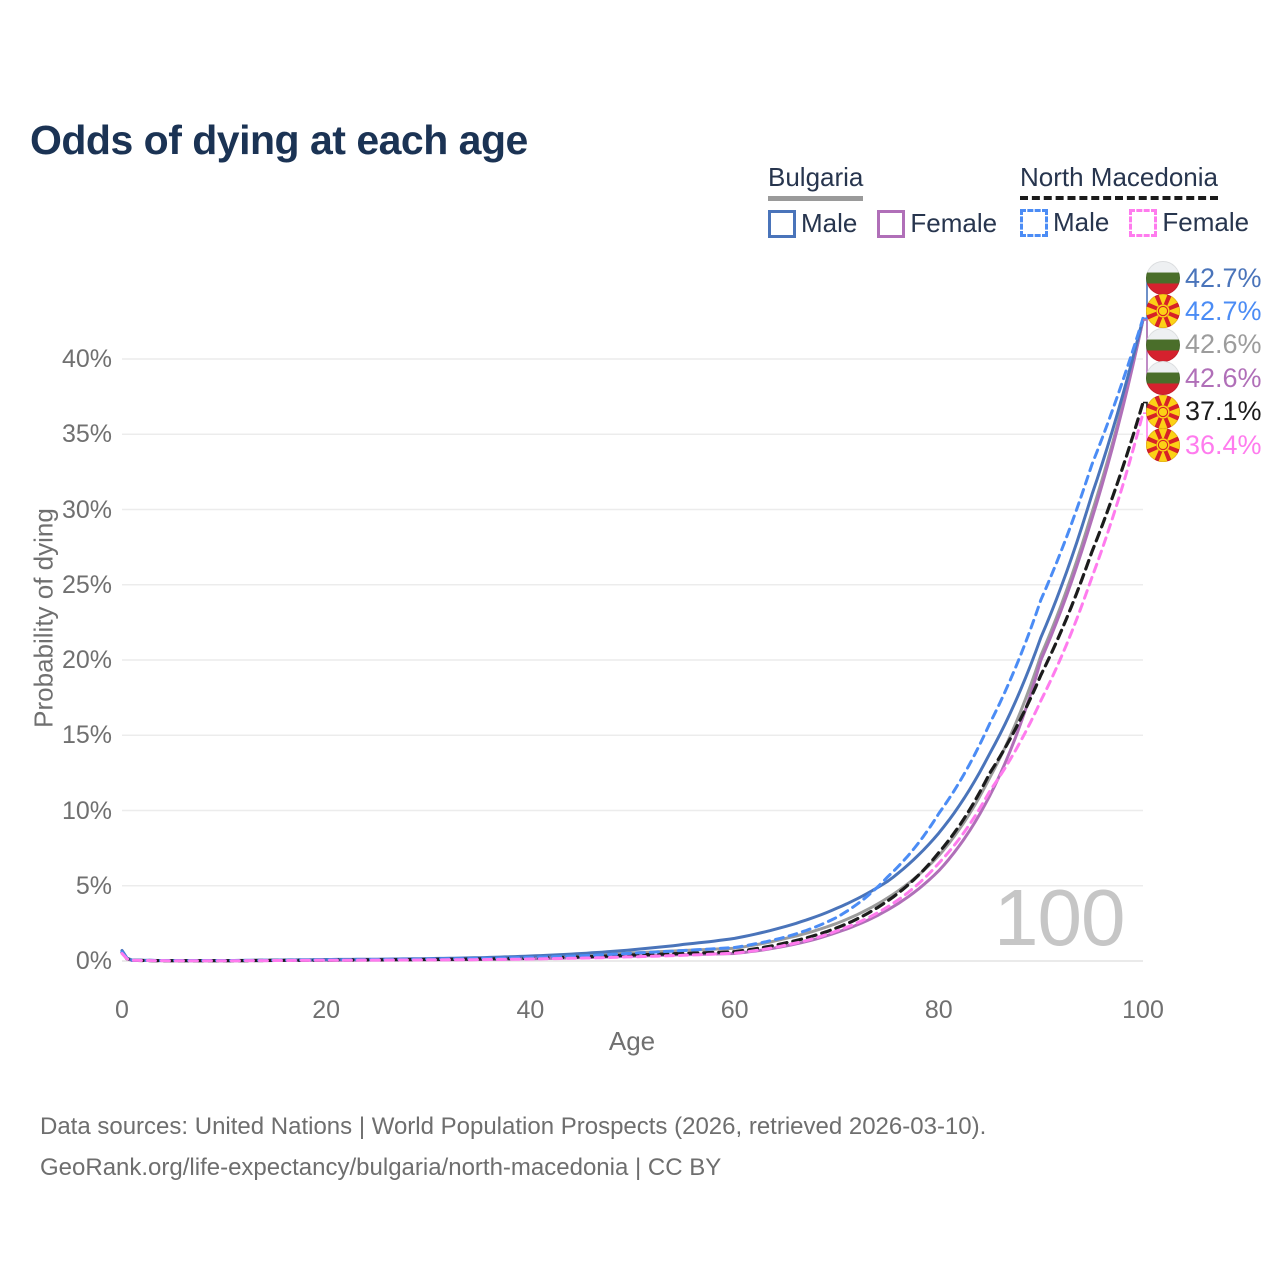  I want to click on legend-item-north-macedonia-male: Male, so click(1064, 222).